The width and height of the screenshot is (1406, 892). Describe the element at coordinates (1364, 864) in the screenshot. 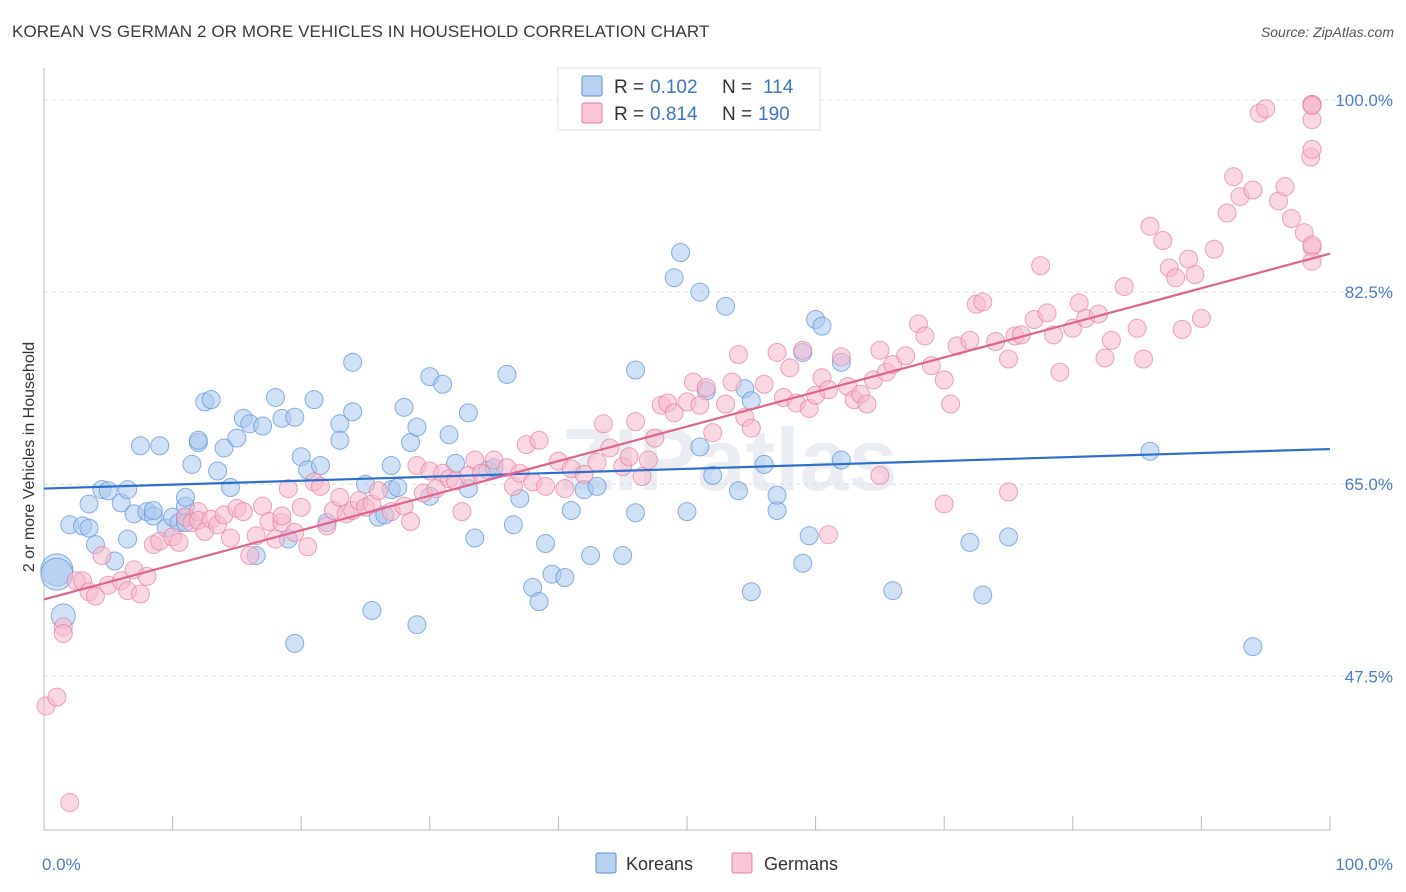

I see `x-tick-label-max: 100.0%` at that location.